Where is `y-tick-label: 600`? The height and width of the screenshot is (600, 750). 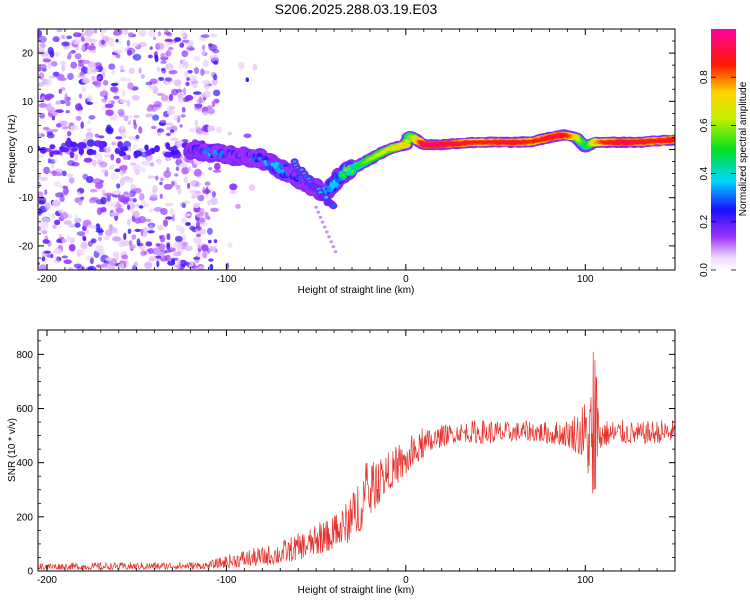
y-tick-label: 600 is located at coordinates (24, 409).